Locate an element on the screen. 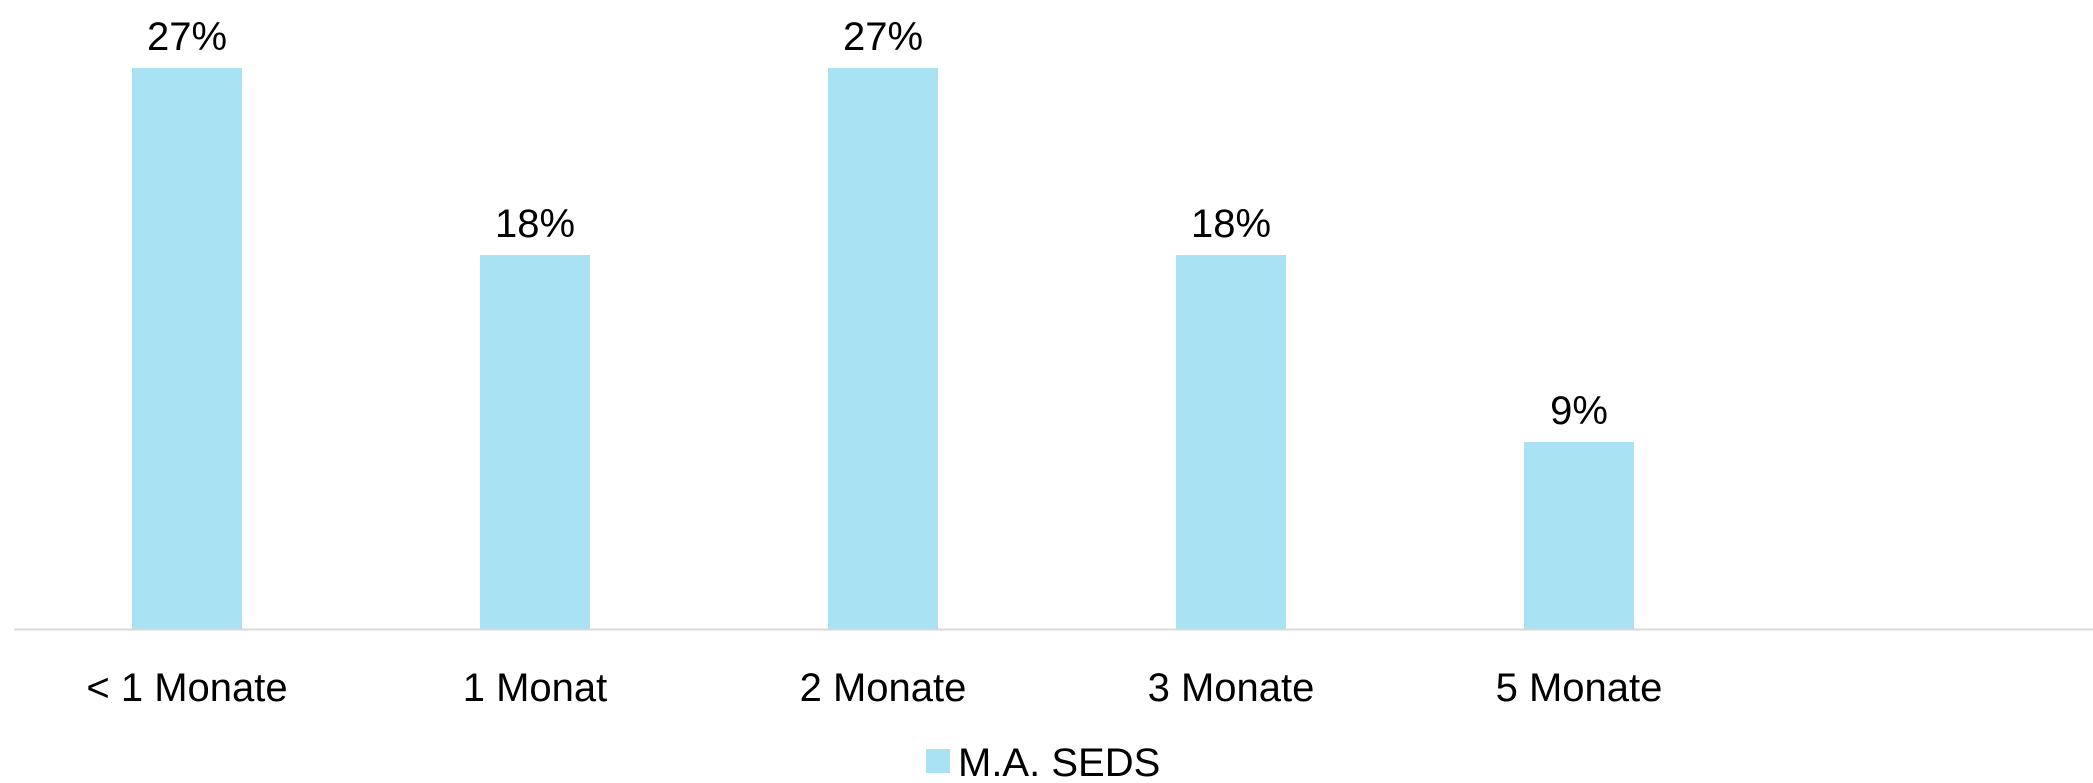 The image size is (2093, 783). data-label-2: 27% is located at coordinates (883, 37).